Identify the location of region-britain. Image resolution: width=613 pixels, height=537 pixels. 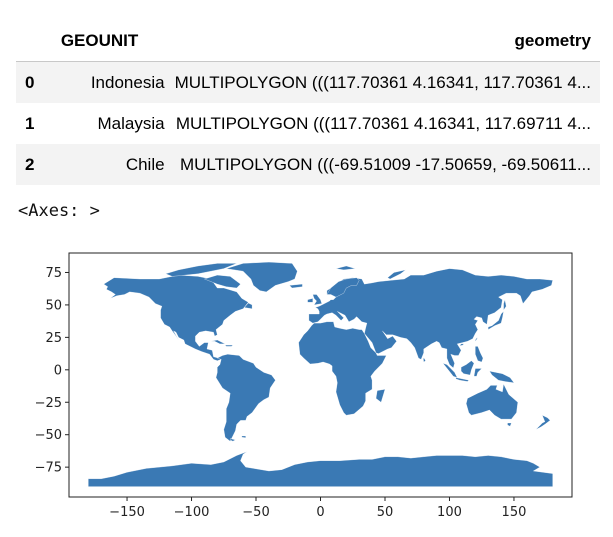
(317, 300).